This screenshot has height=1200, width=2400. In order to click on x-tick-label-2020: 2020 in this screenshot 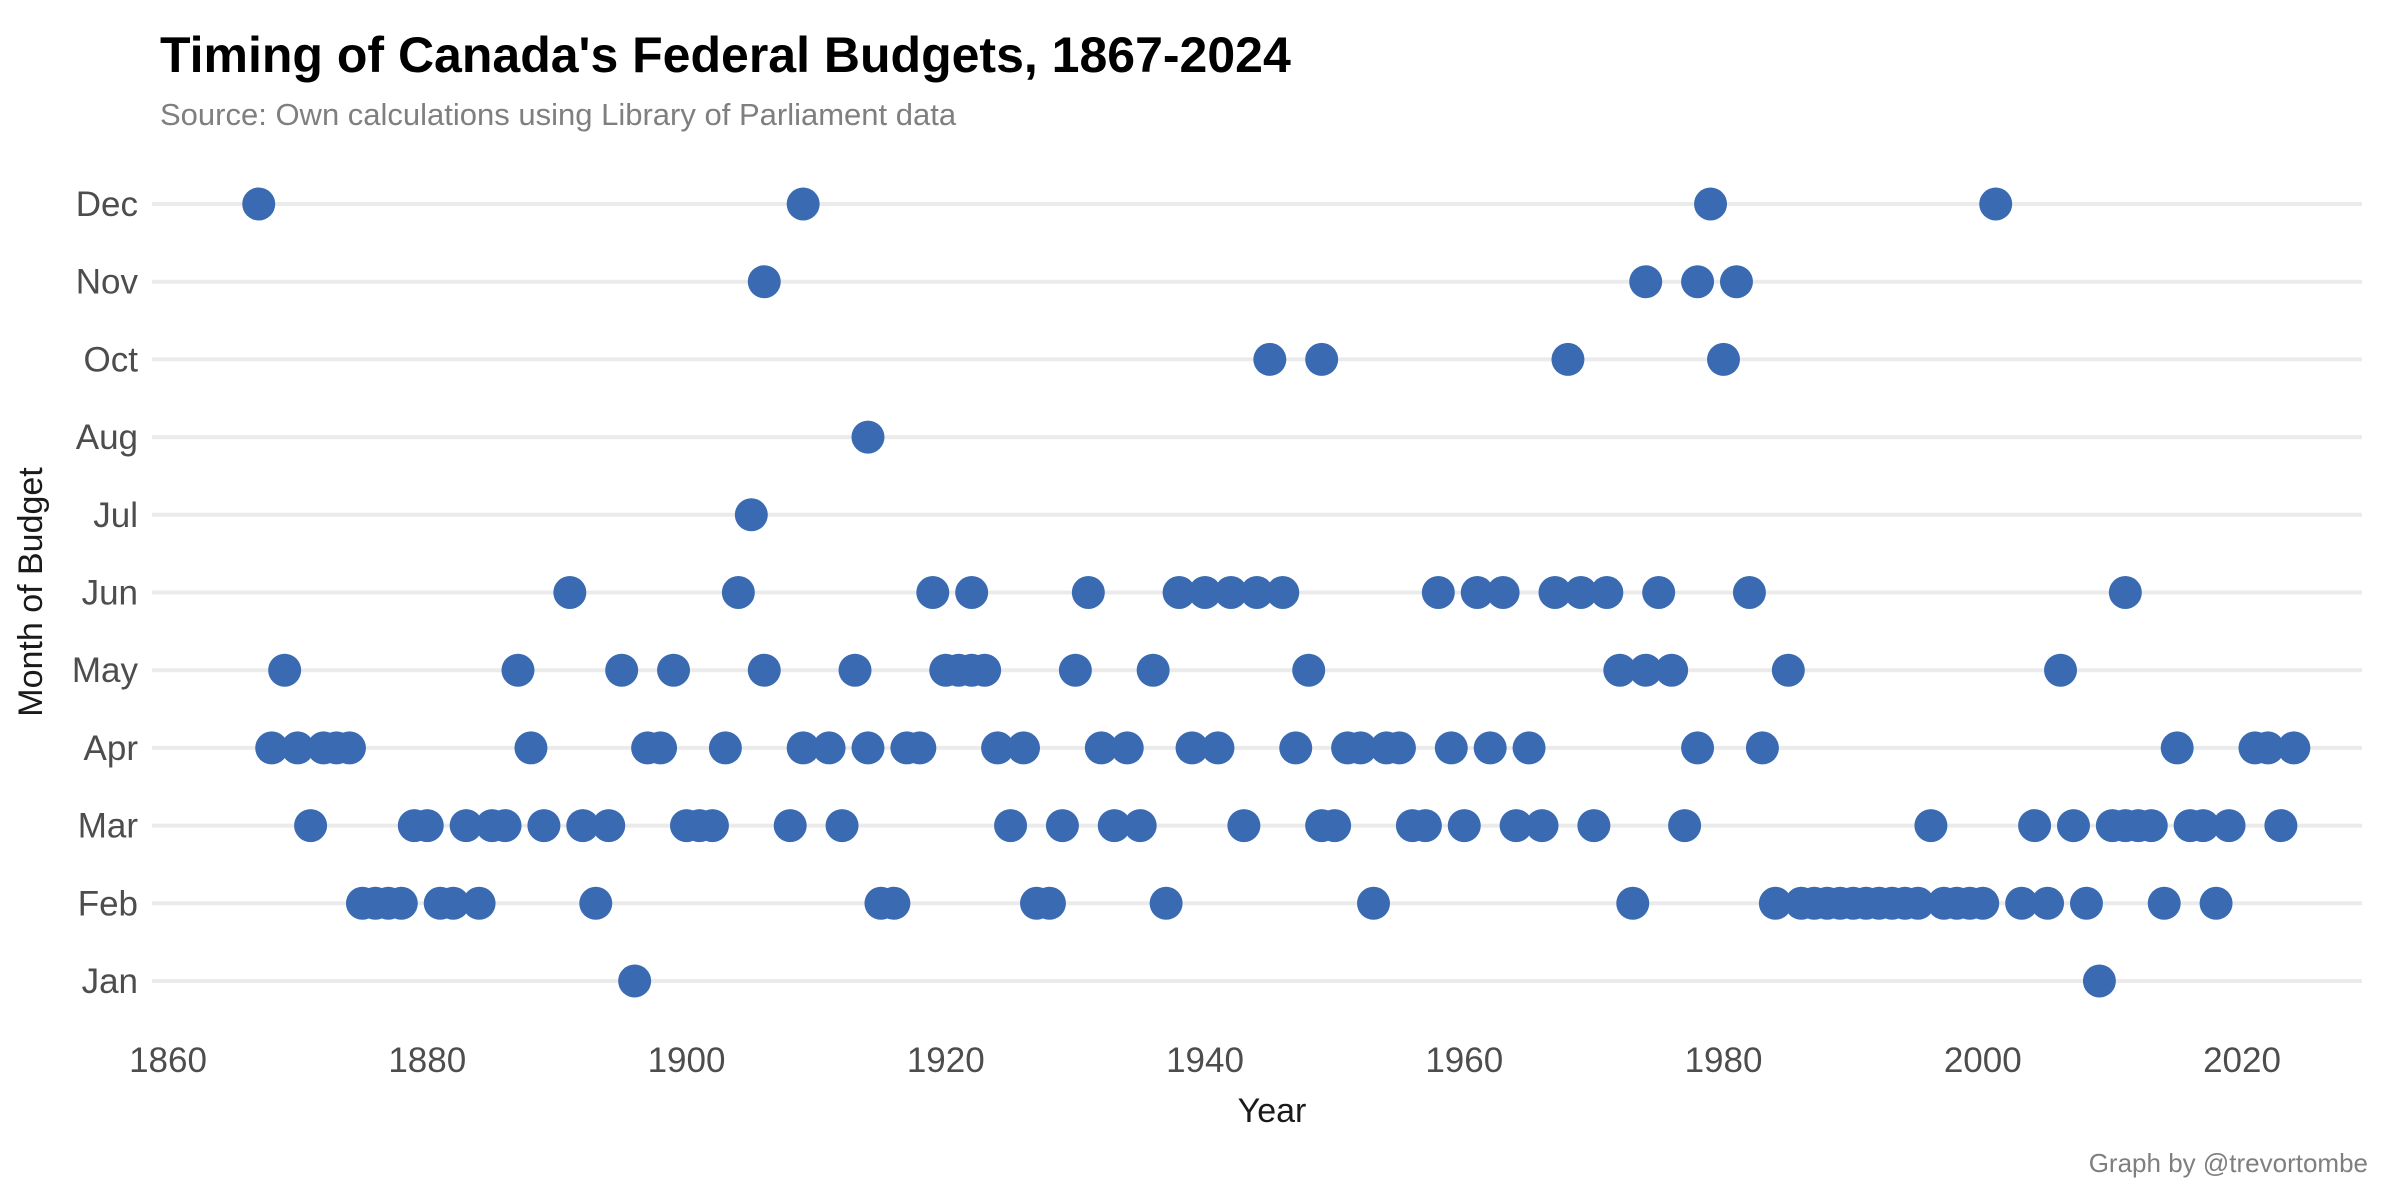, I will do `click(2242, 1060)`.